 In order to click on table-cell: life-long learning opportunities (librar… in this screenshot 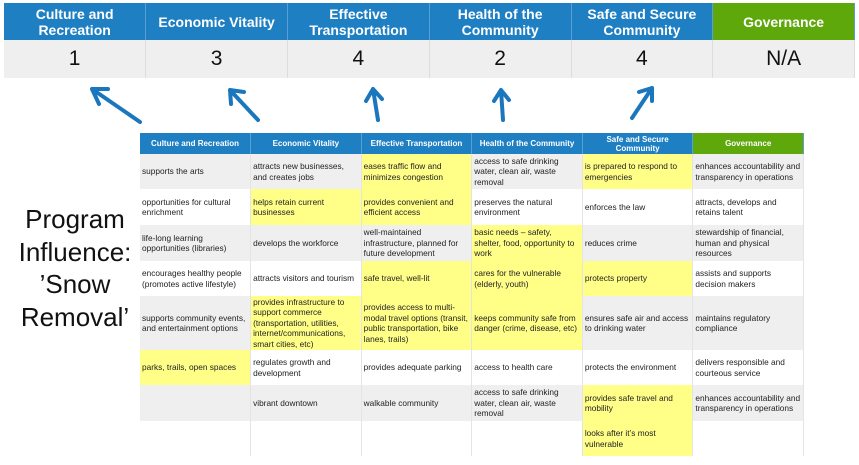, I will do `click(196, 243)`.